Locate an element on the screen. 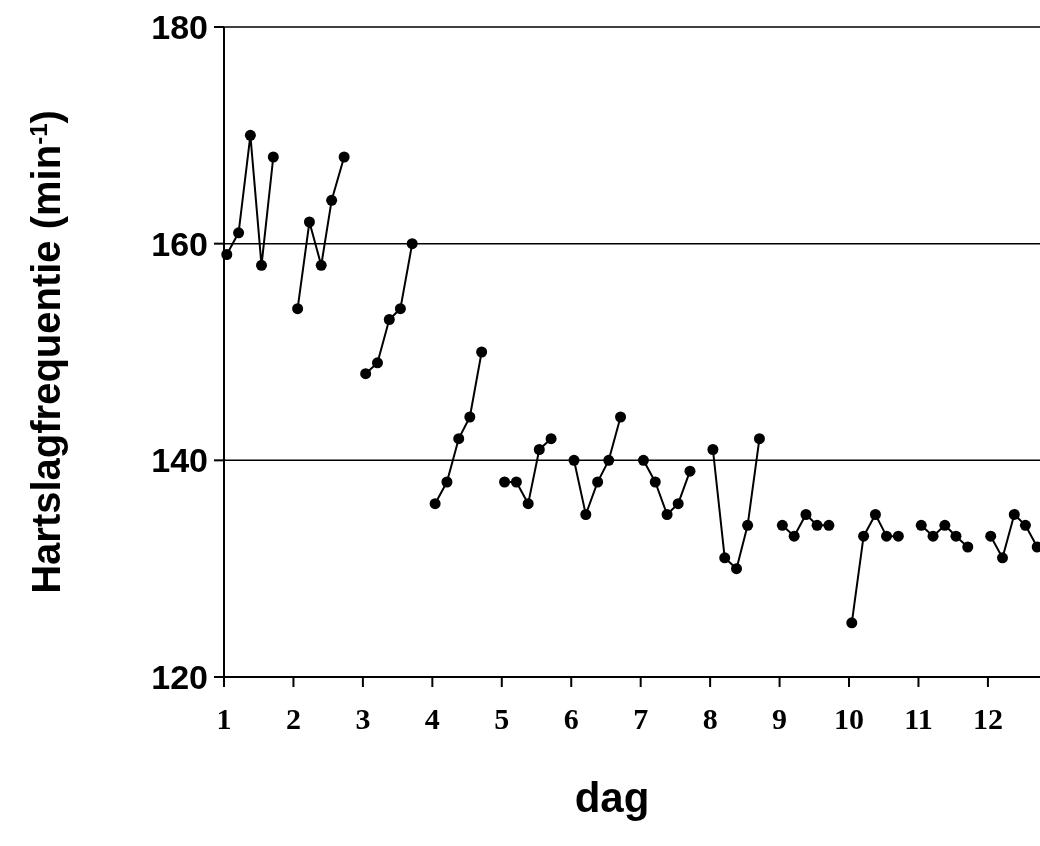  x-tick-label: 2 is located at coordinates (293, 718).